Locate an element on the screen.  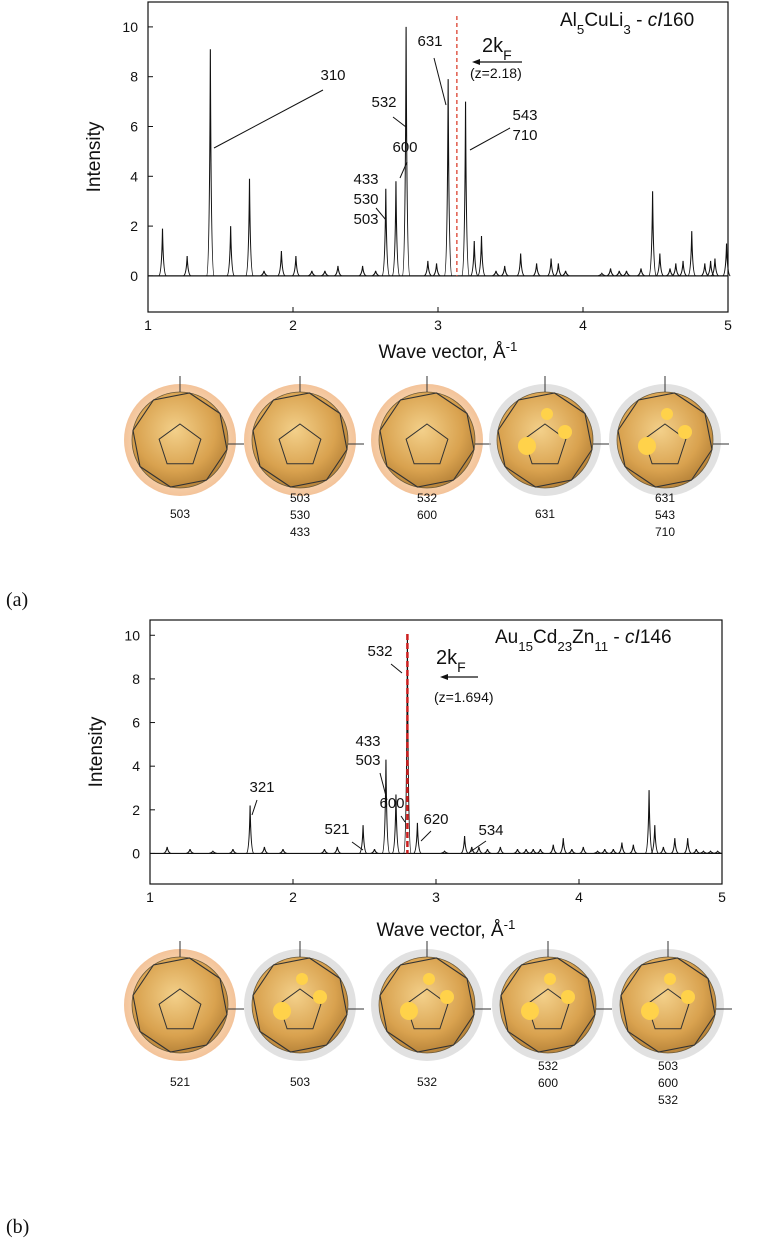
panel-label: (b) is located at coordinates (17, 1227).